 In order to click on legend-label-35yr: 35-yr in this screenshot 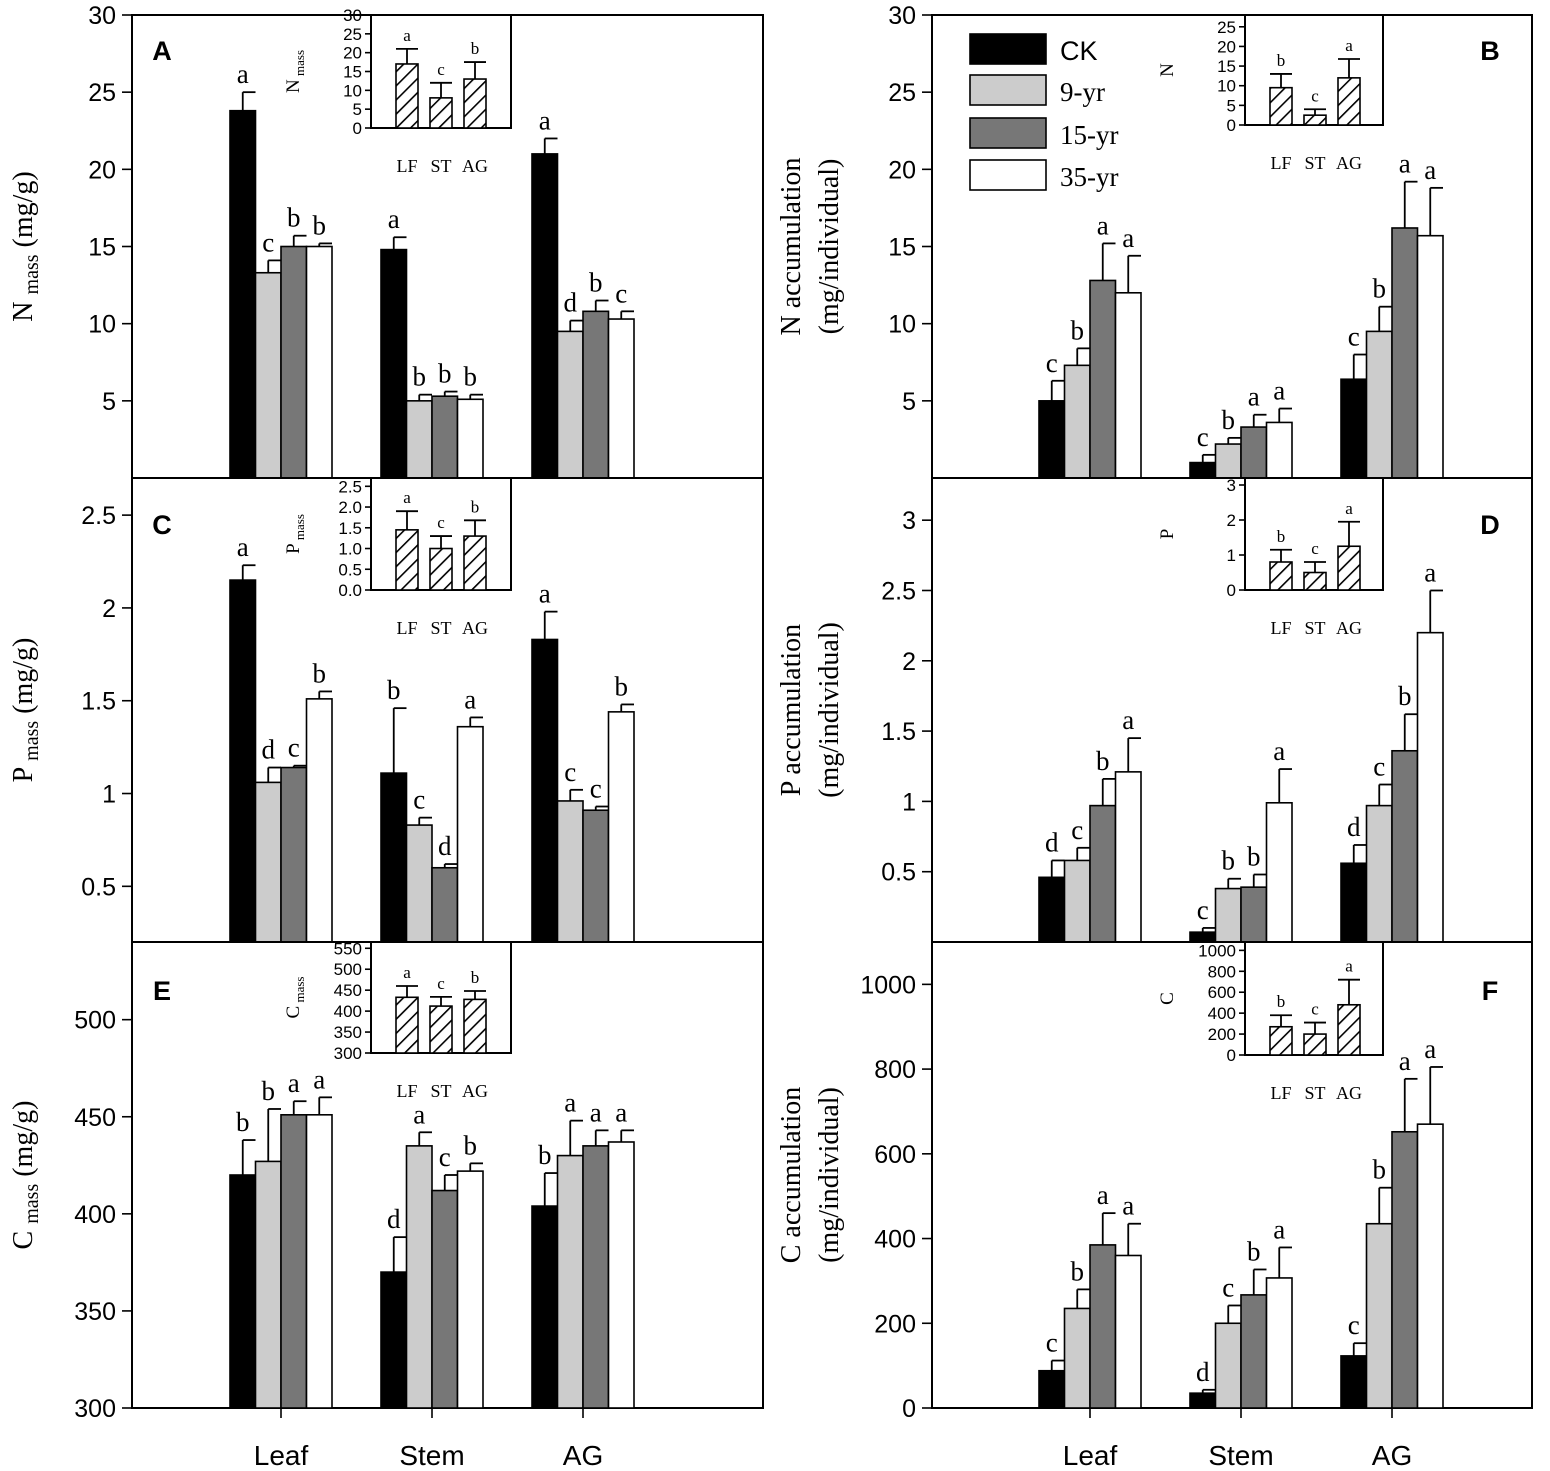, I will do `click(1089, 177)`.